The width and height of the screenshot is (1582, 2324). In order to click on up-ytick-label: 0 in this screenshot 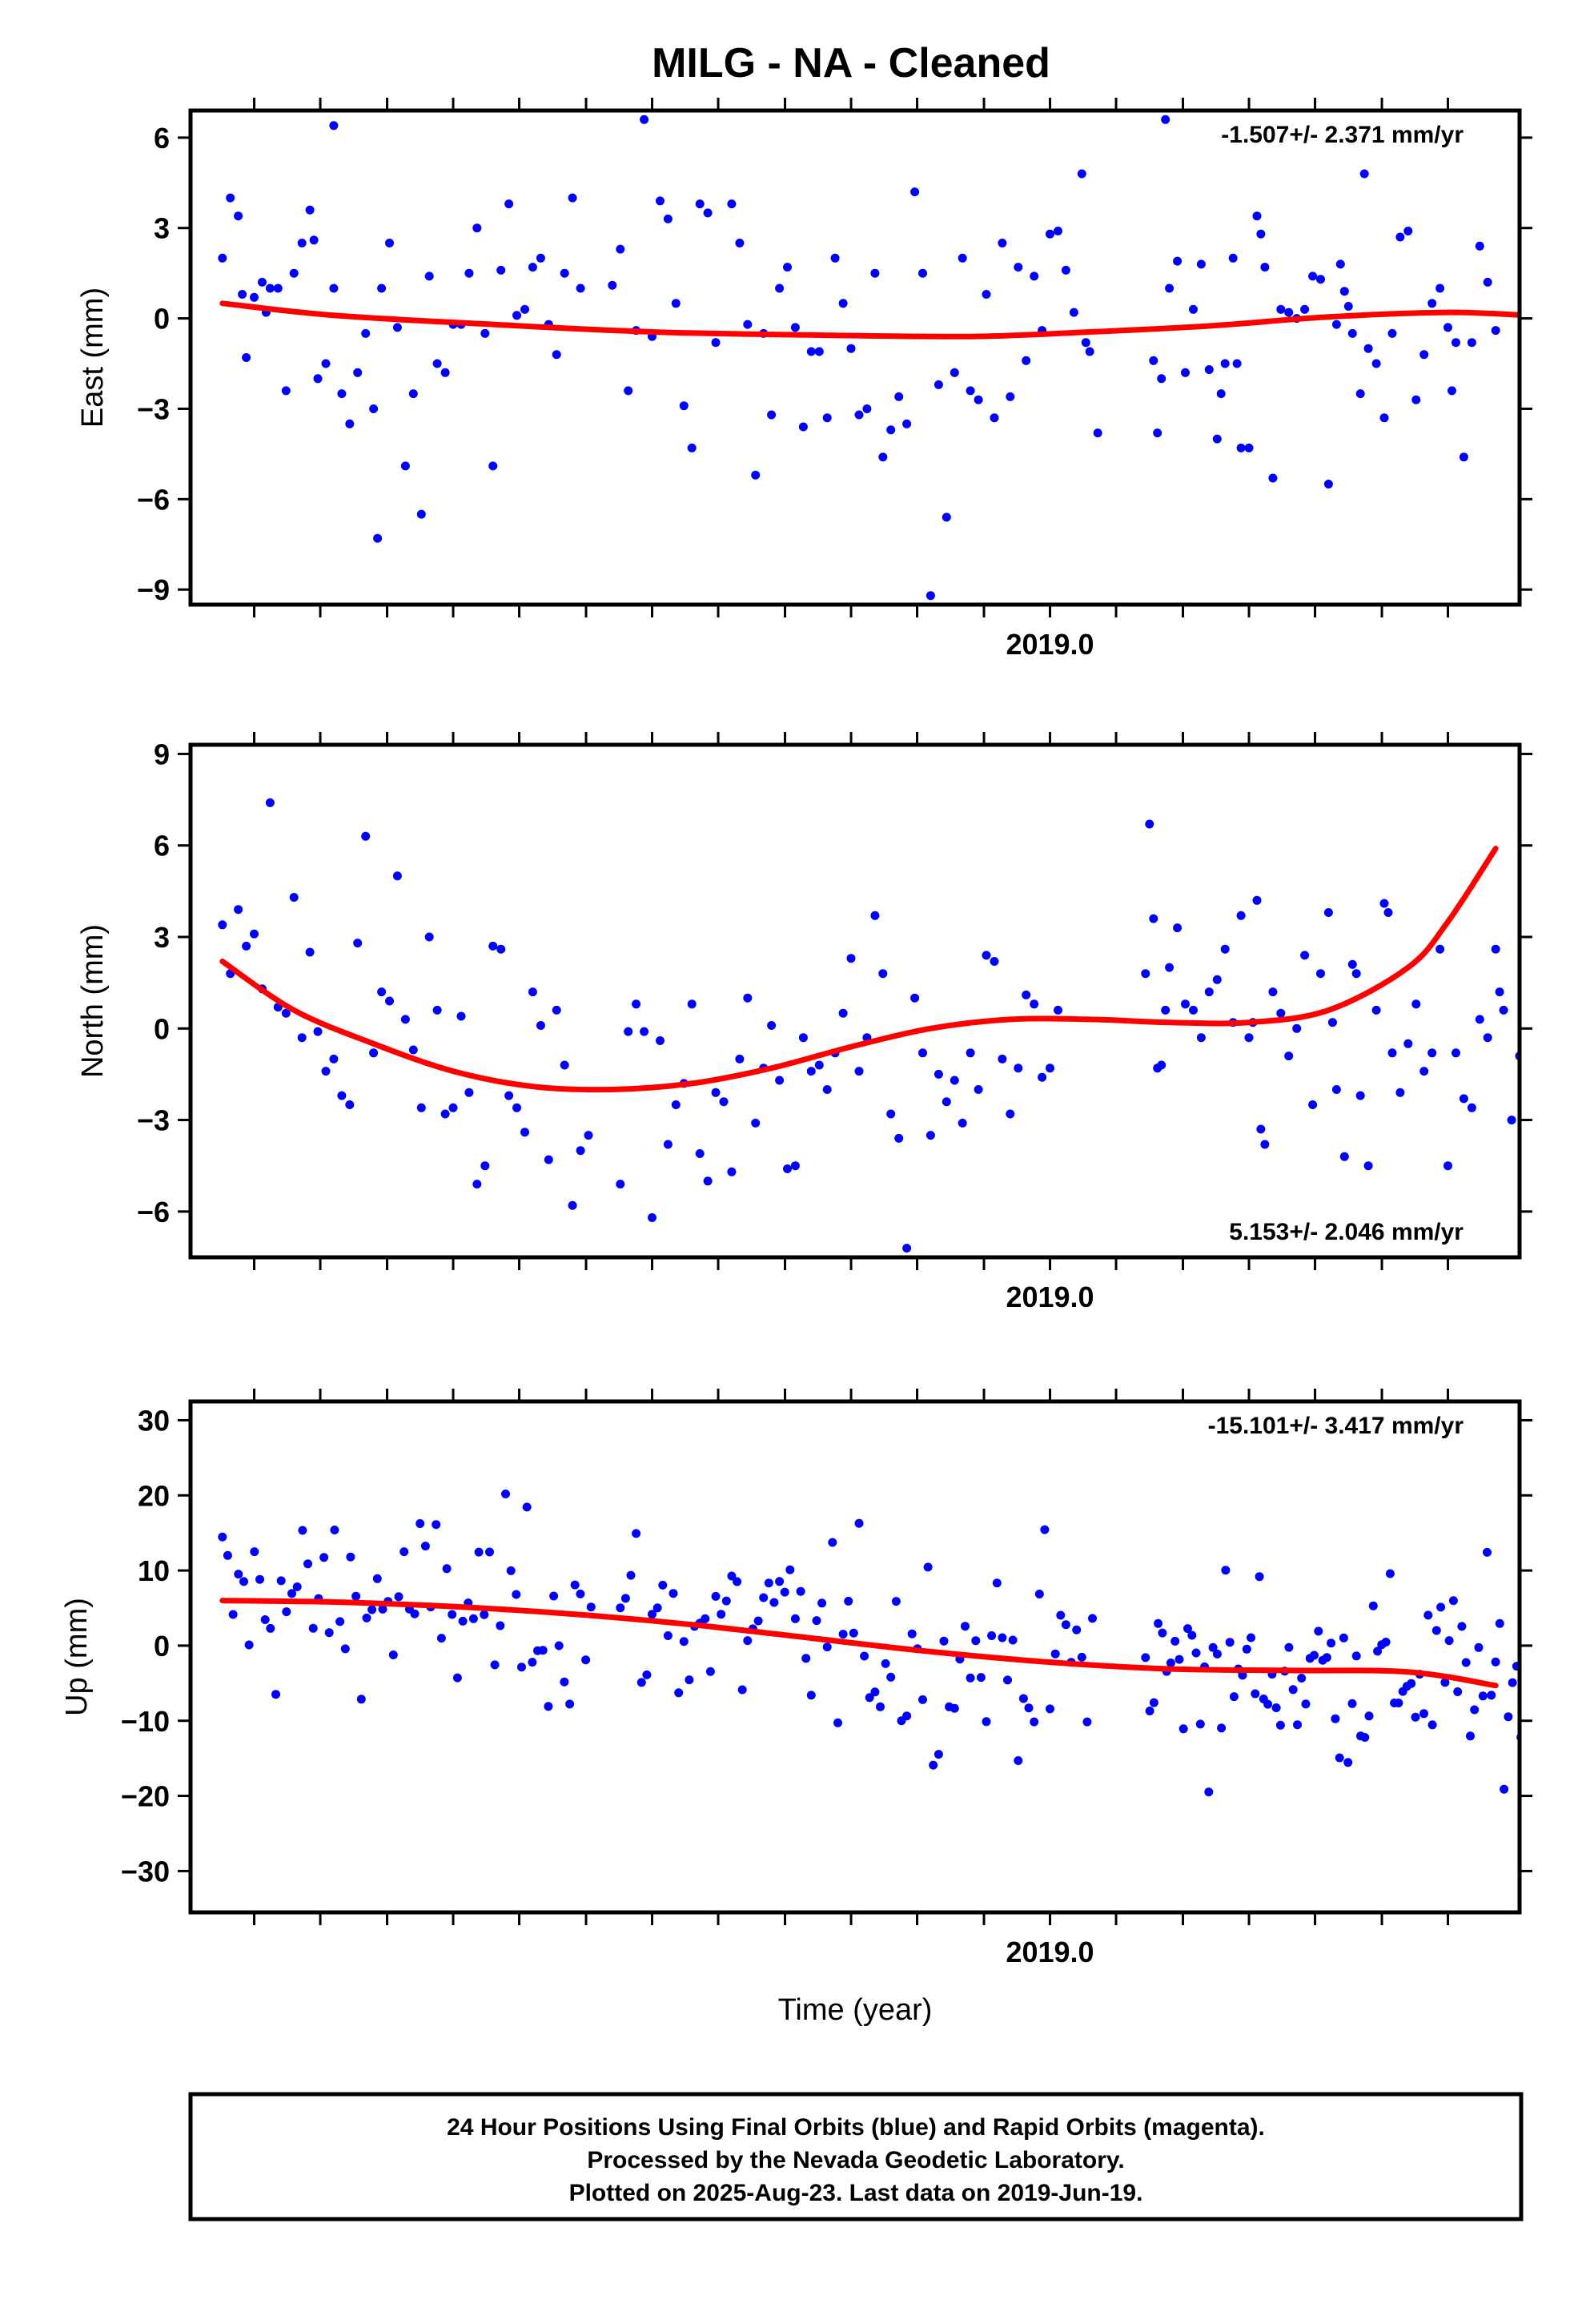, I will do `click(162, 1646)`.